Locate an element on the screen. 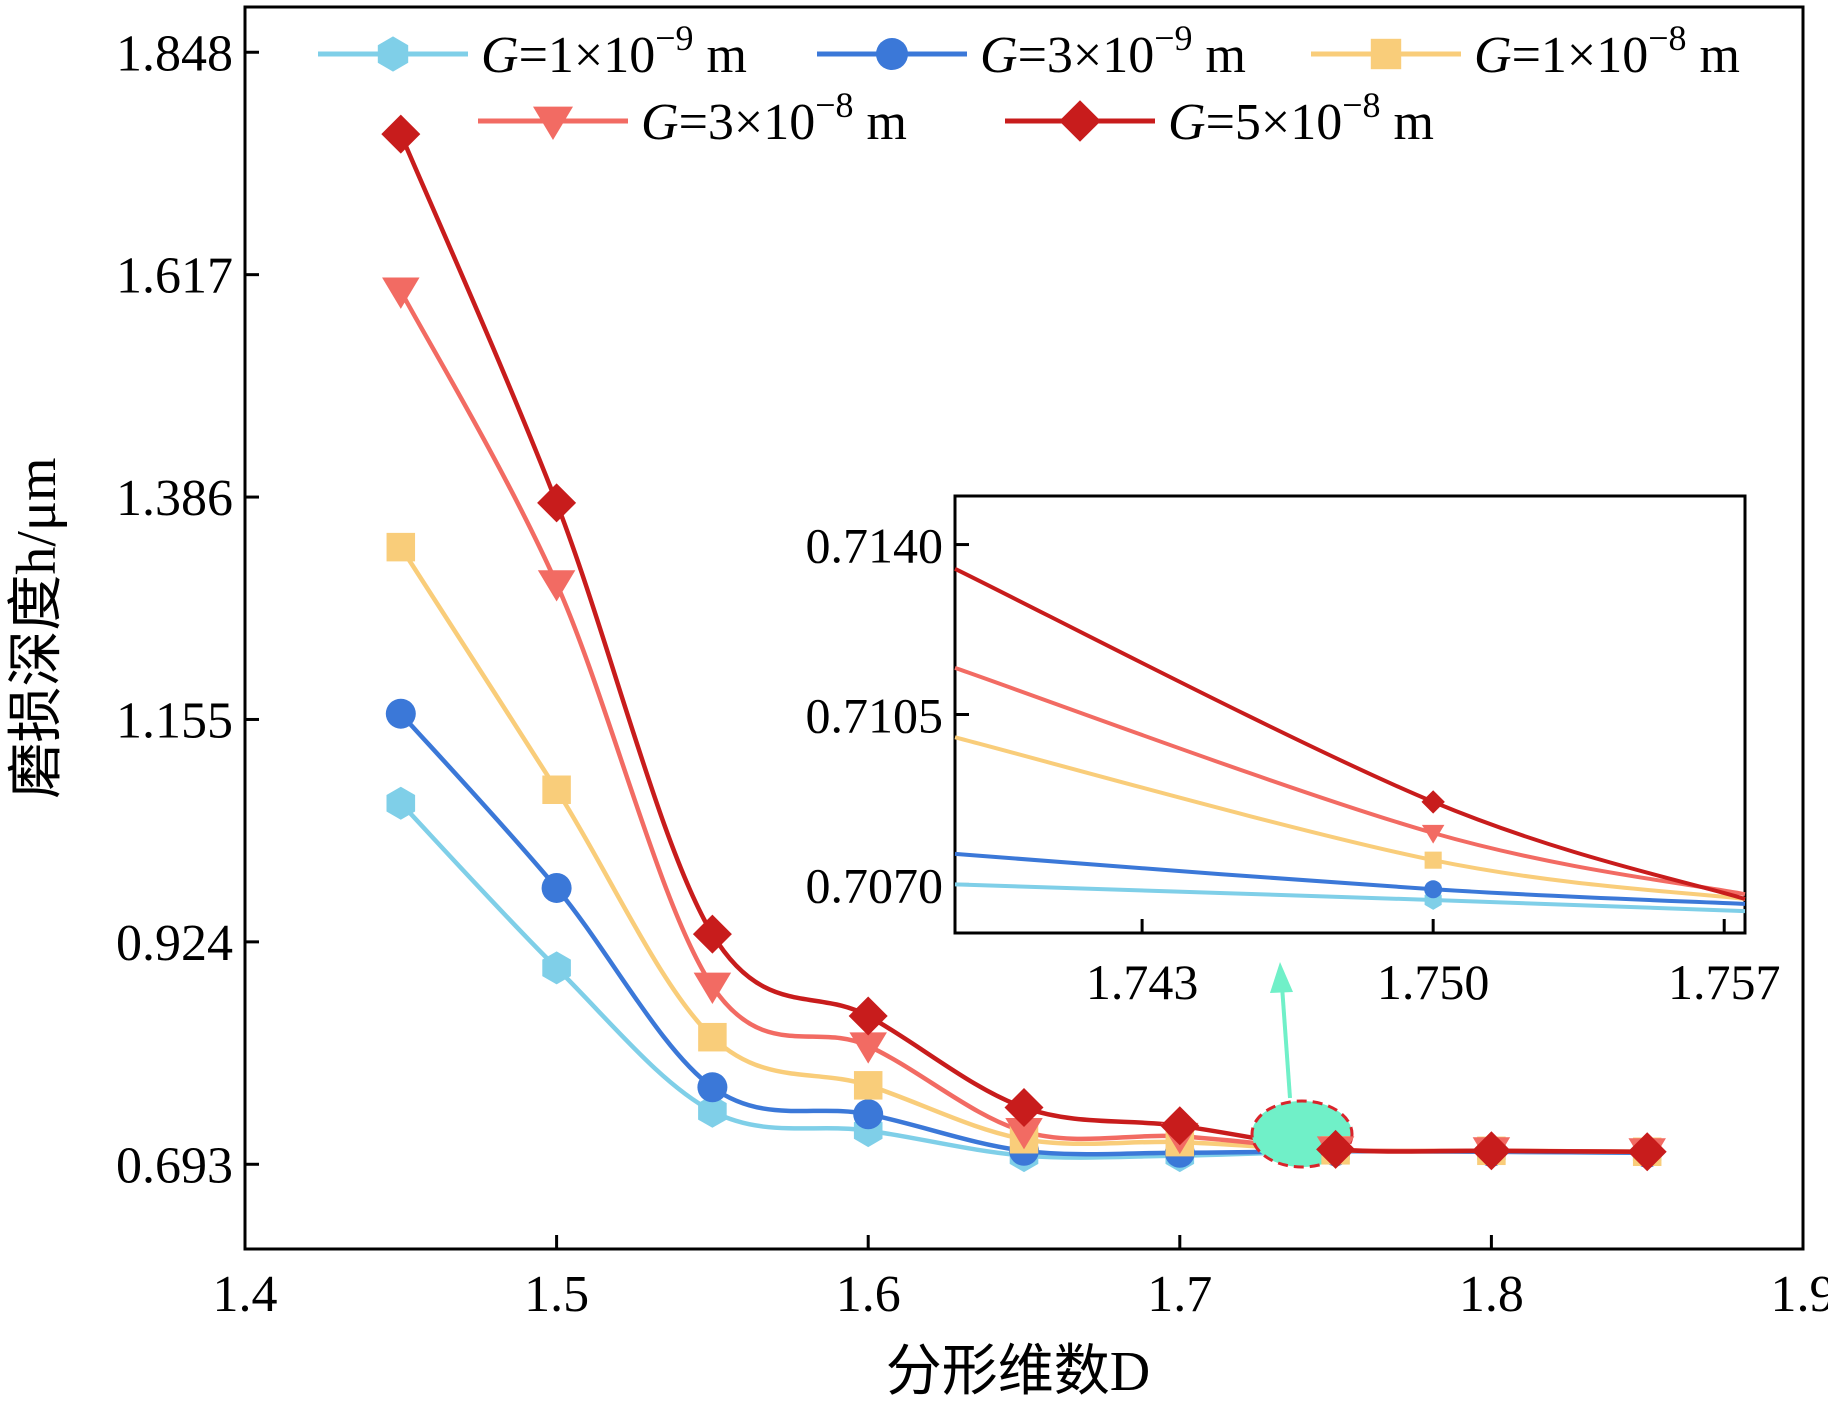  x-tick-label: 1.6 is located at coordinates (868, 1294).